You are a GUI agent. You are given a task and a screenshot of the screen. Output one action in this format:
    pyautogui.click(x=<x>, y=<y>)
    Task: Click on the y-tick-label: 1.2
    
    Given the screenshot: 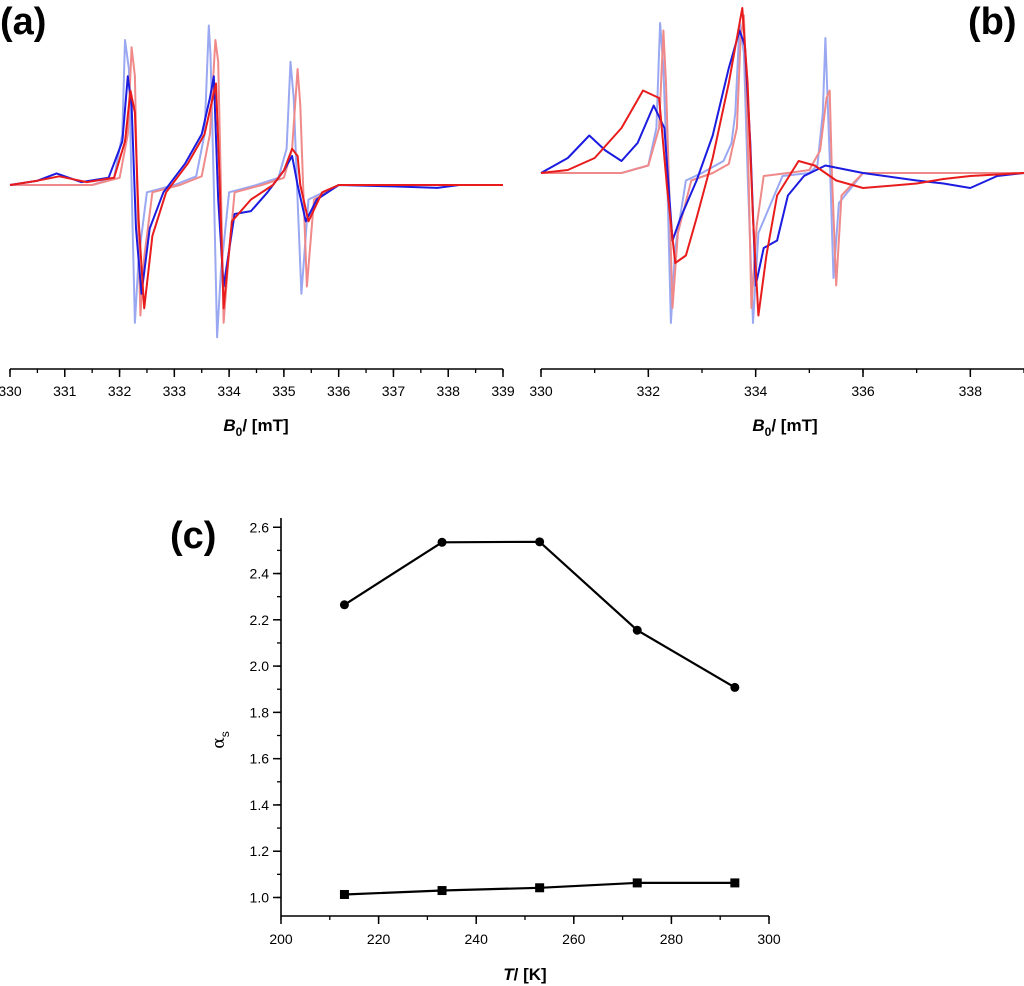 What is the action you would take?
    pyautogui.click(x=260, y=851)
    